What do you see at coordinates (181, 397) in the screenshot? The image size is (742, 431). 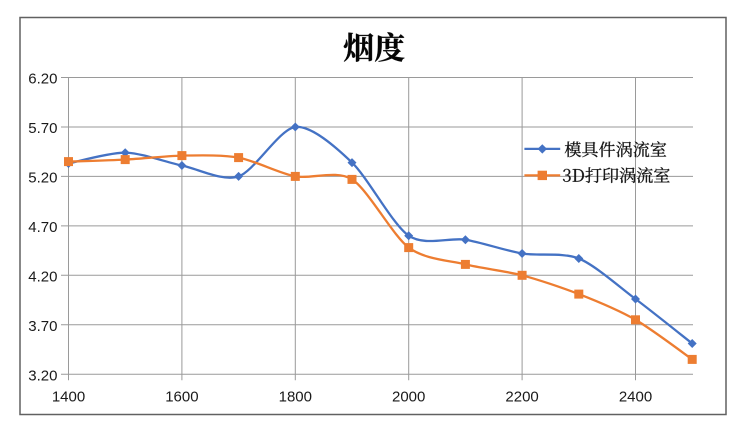 I see `svg-text: 1600` at bounding box center [181, 397].